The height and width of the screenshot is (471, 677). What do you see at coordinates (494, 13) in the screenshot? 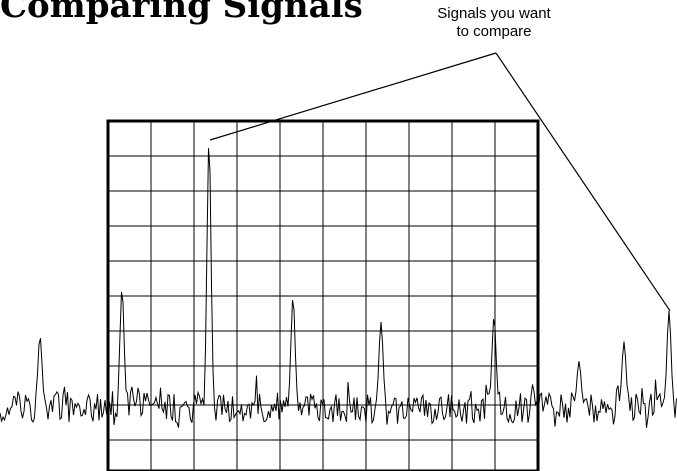
I see `callout-line-1: Signals you want` at bounding box center [494, 13].